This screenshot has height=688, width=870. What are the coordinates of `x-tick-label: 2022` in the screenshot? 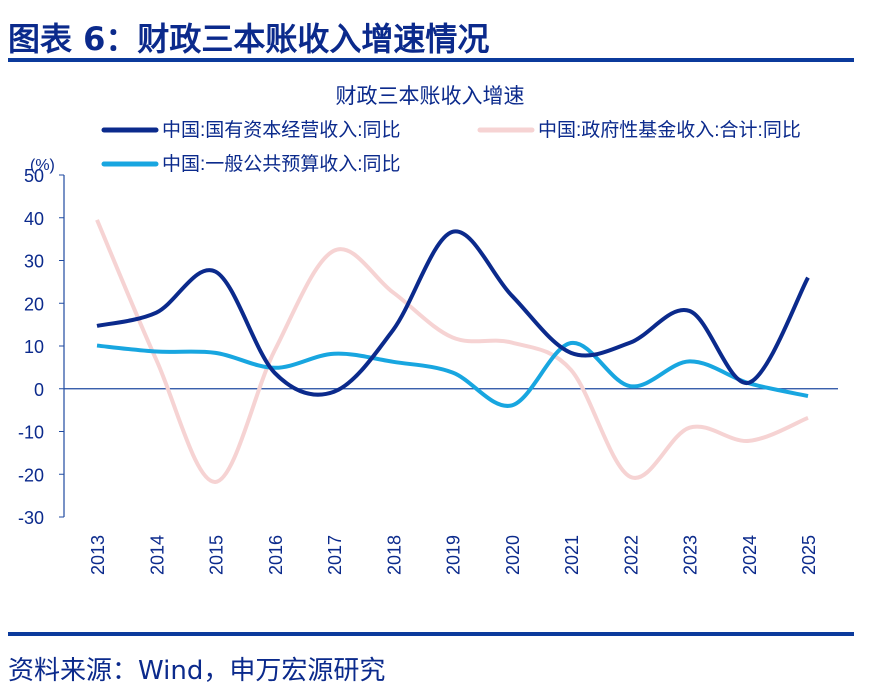 It's located at (631, 555).